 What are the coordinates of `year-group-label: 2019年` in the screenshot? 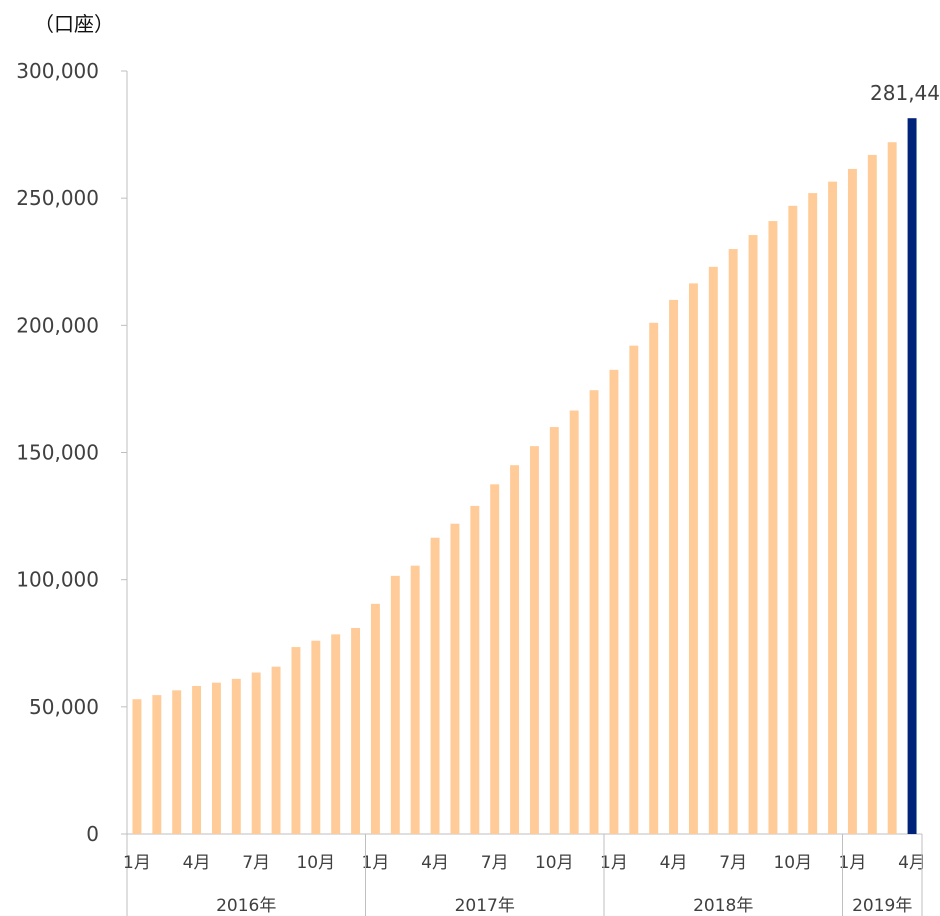 It's located at (882, 906).